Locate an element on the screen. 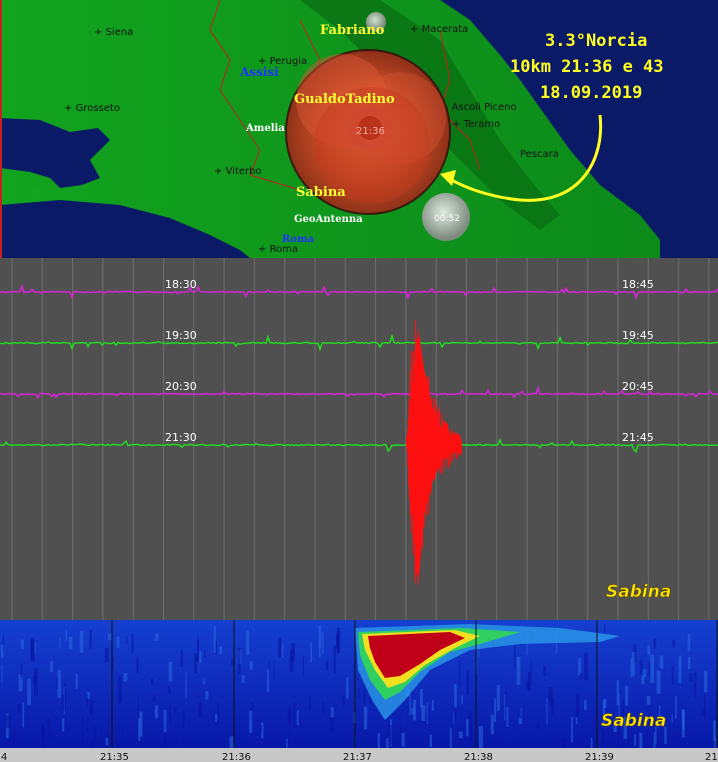 The width and height of the screenshot is (718, 762). svg-text: + Teramo is located at coordinates (476, 124).